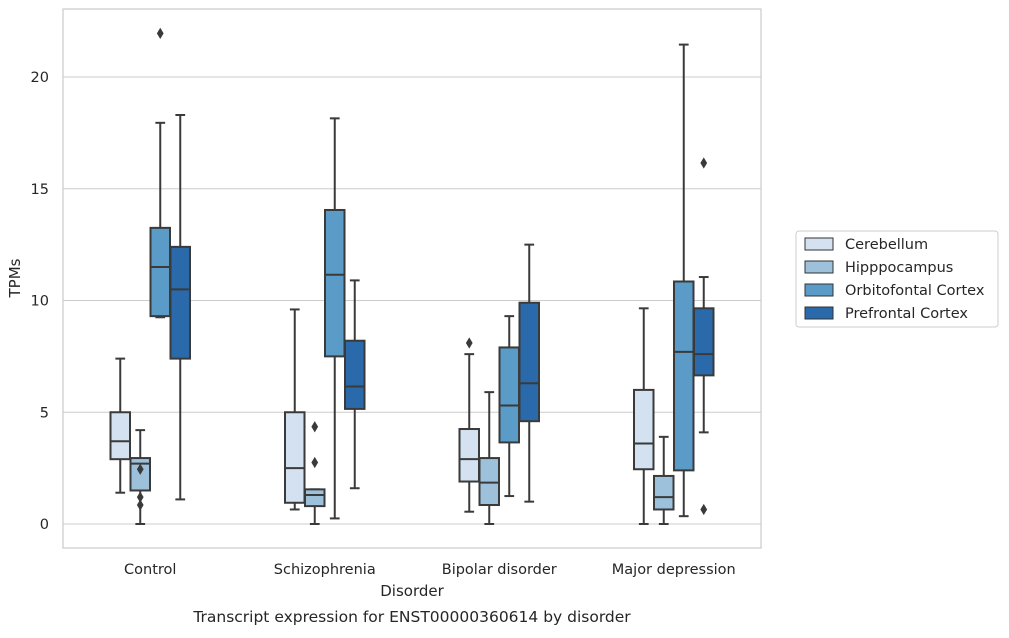  Describe the element at coordinates (150, 570) in the screenshot. I see `x-tick-label: Control` at that location.